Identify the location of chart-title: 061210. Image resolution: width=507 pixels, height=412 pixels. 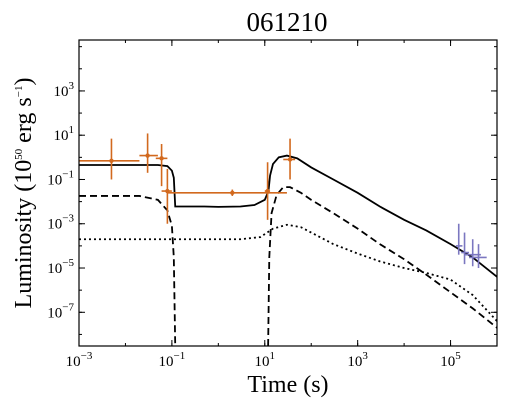
(287, 22).